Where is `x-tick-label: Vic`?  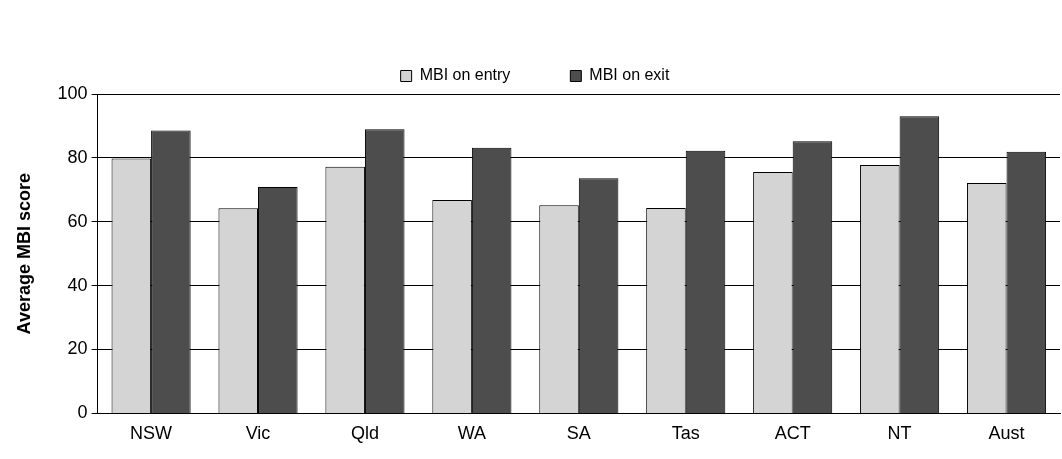 x-tick-label: Vic is located at coordinates (258, 433).